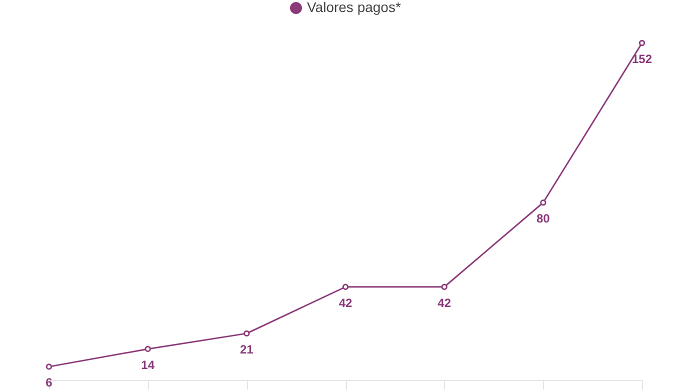  I want to click on data-label: 14, so click(148, 365).